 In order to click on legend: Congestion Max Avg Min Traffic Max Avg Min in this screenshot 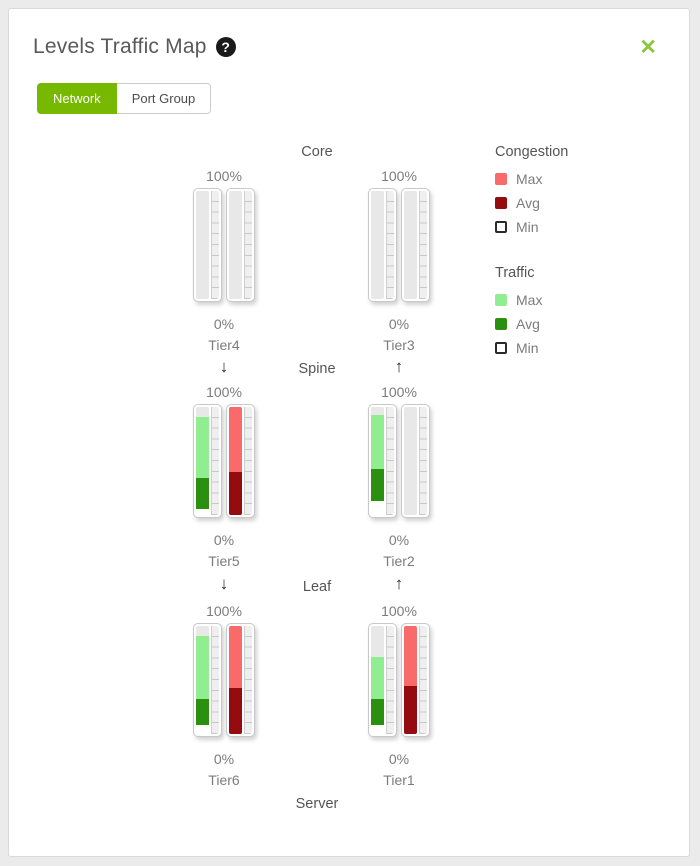, I will do `click(531, 252)`.